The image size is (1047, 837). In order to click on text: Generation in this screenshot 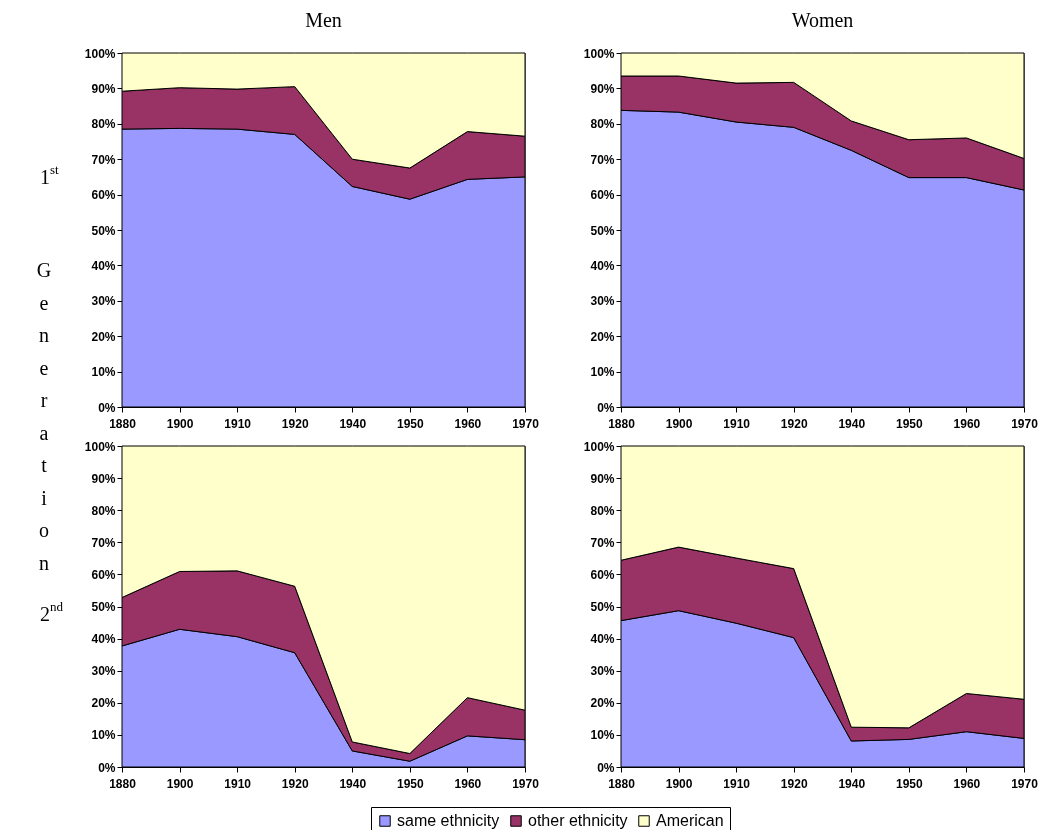, I will do `click(44, 416)`.